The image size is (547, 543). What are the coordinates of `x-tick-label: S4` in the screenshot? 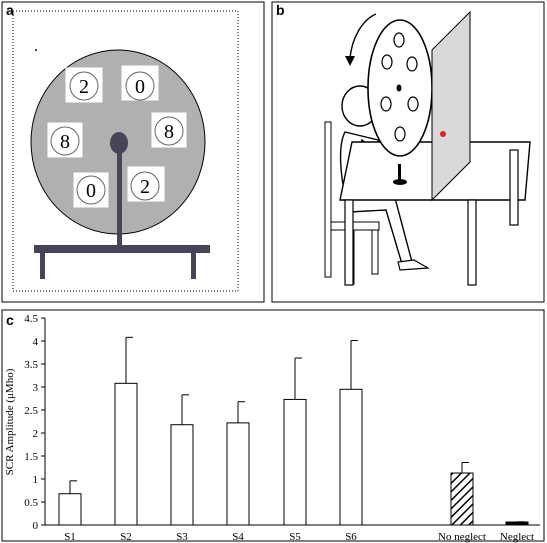 It's located at (238, 537).